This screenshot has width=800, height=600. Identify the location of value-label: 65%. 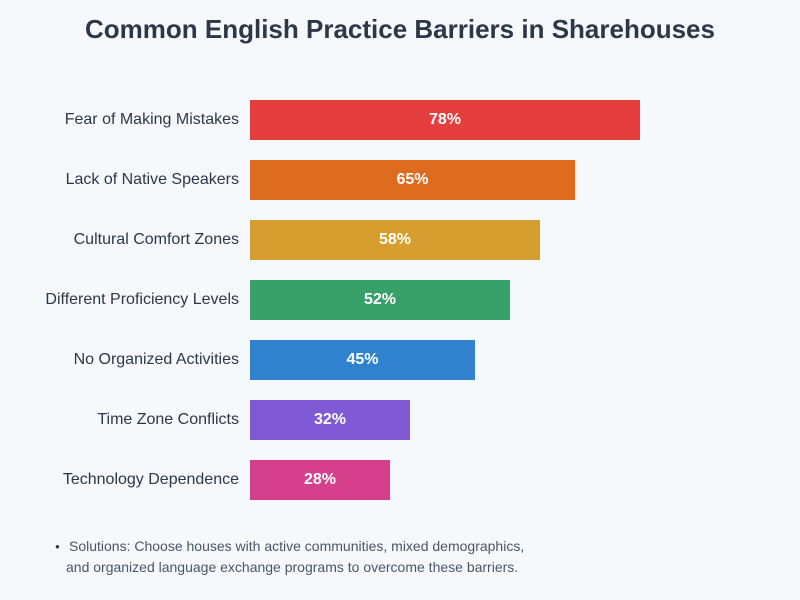
(412, 179).